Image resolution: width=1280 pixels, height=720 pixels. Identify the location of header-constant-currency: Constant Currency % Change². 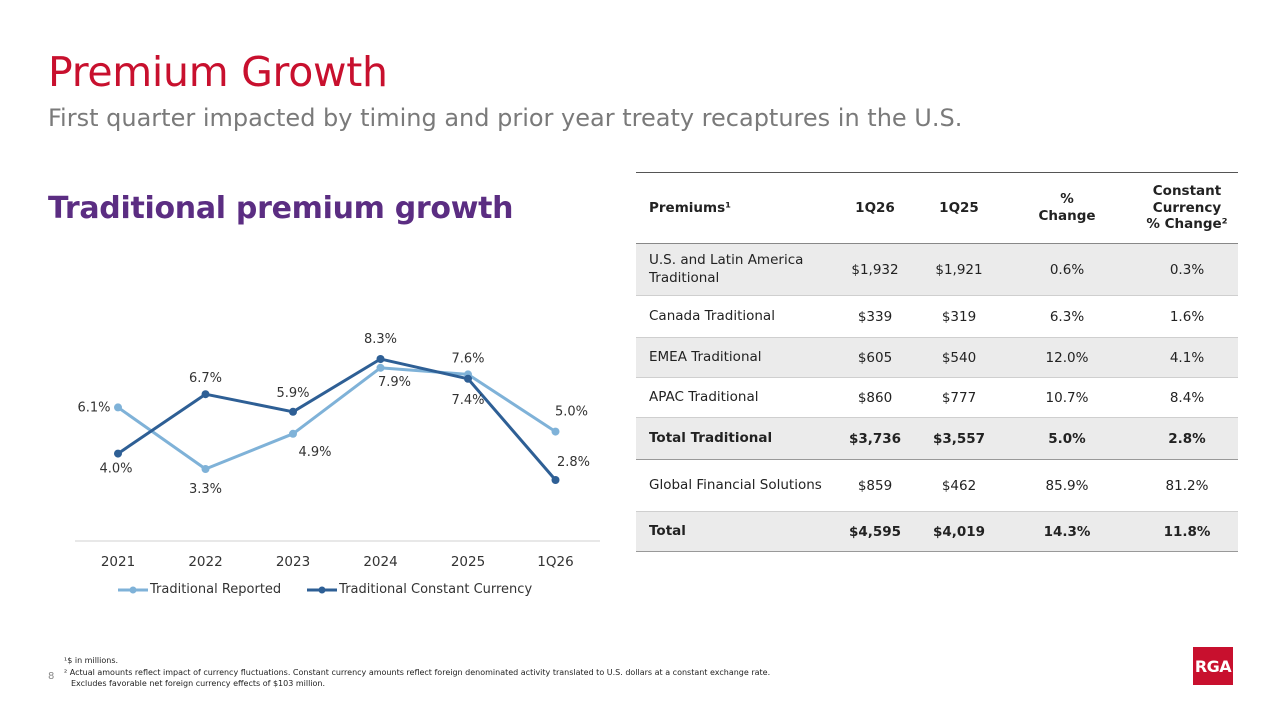
(1187, 208).